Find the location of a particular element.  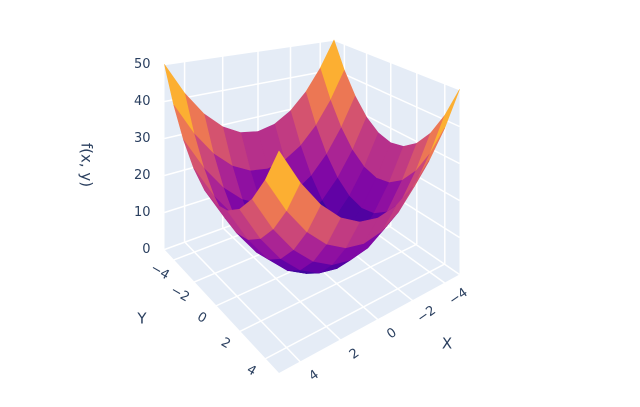

x-tick-label: 2 is located at coordinates (354, 354).